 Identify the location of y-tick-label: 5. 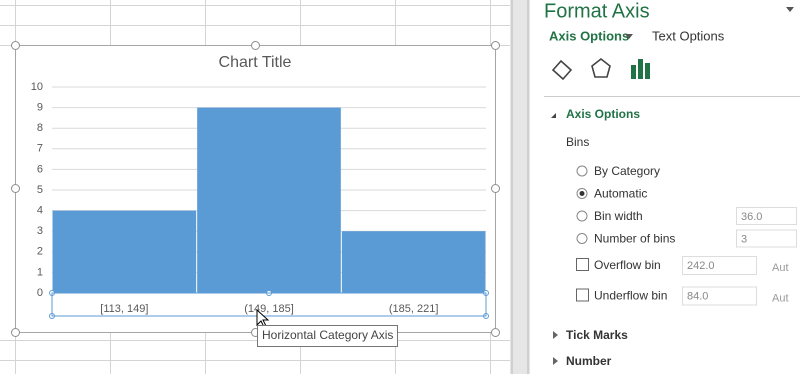
(40, 190).